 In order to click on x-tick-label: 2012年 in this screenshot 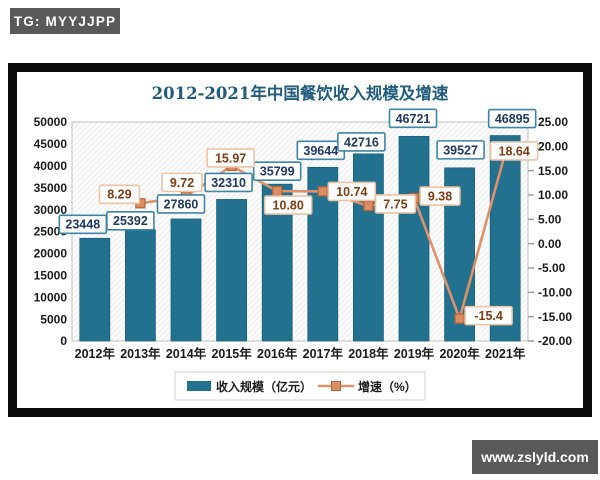, I will do `click(95, 353)`.